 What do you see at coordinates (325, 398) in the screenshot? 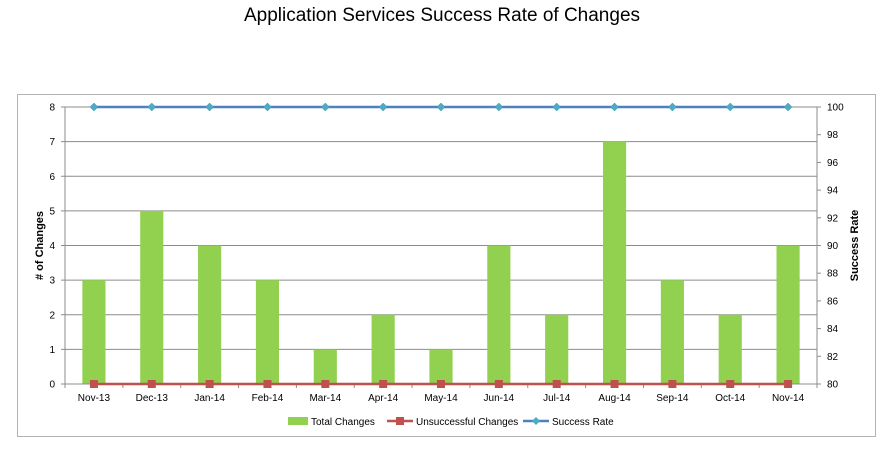
I see `x-tick-label: Mar-14` at bounding box center [325, 398].